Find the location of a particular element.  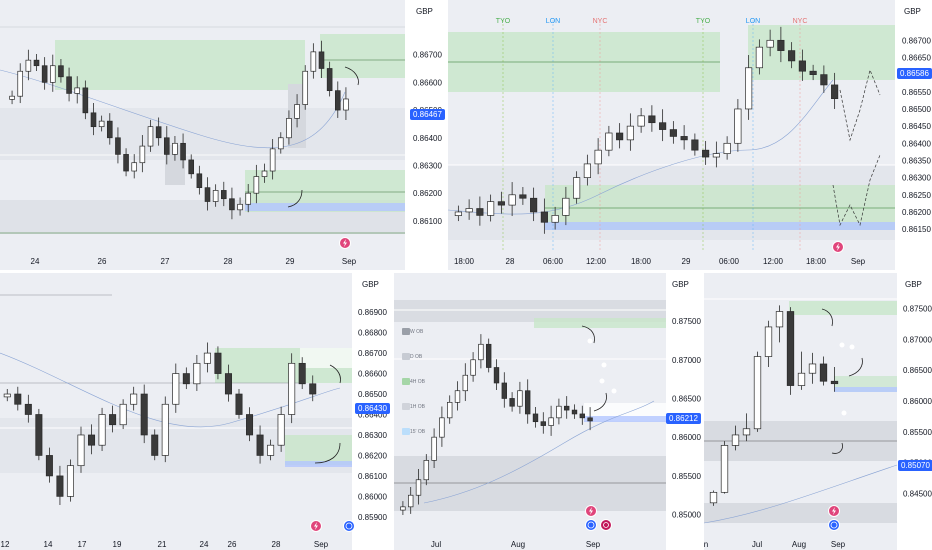

x-tick-label: 12:00 is located at coordinates (773, 261).